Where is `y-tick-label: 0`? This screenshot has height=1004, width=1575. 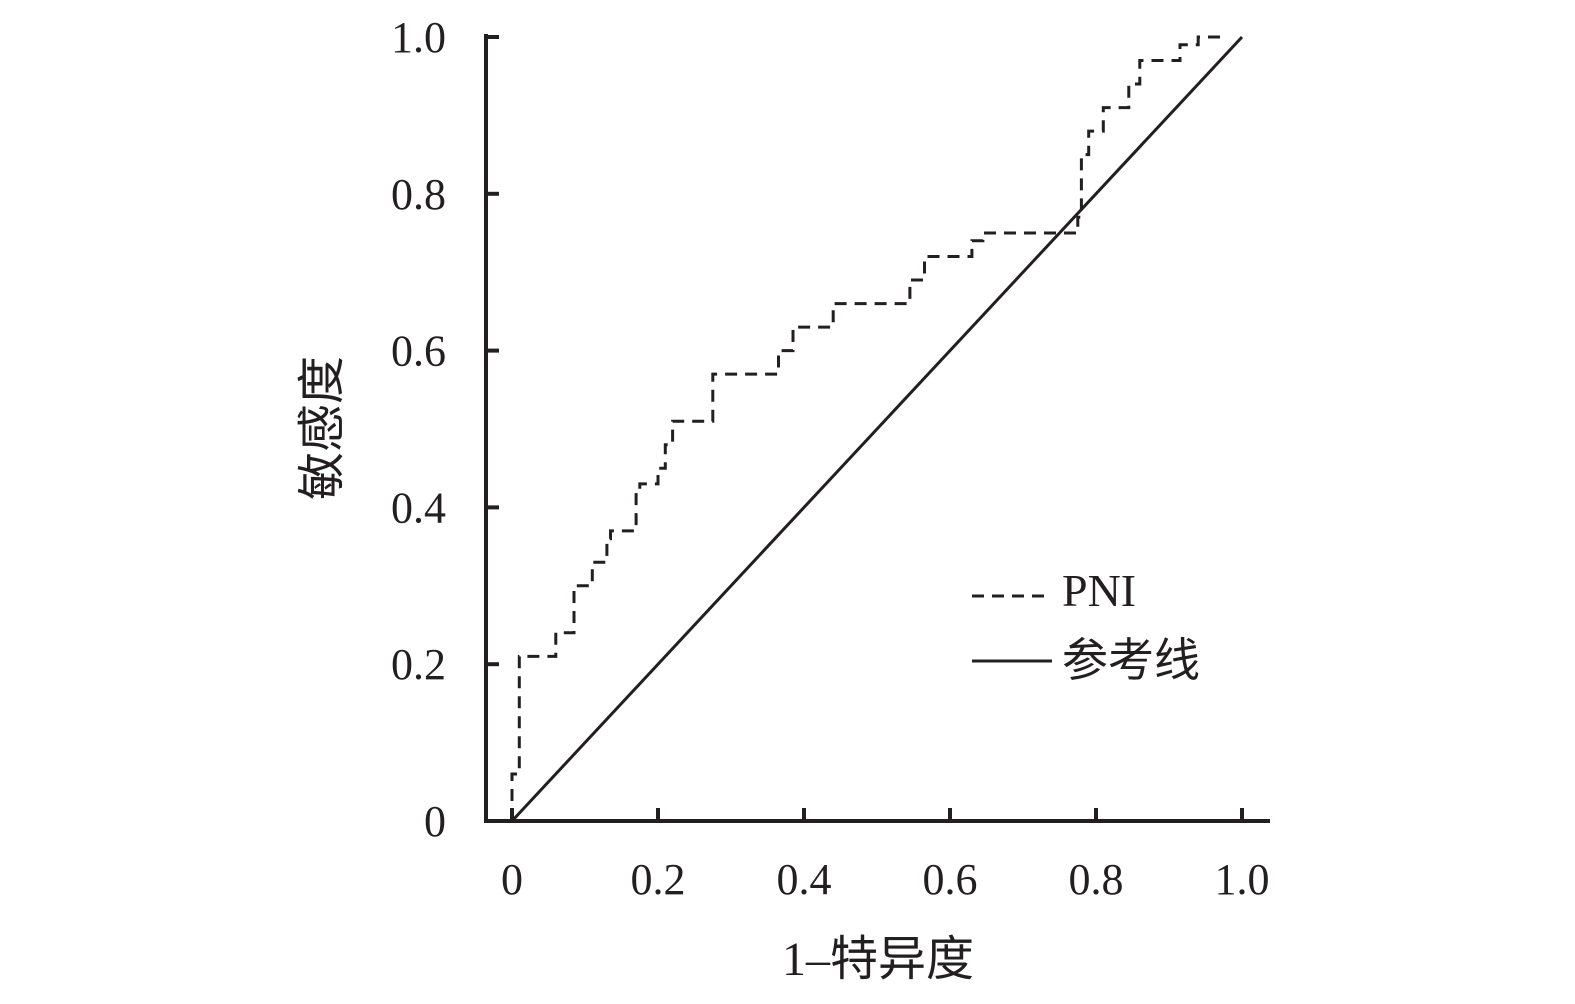 y-tick-label: 0 is located at coordinates (435, 821).